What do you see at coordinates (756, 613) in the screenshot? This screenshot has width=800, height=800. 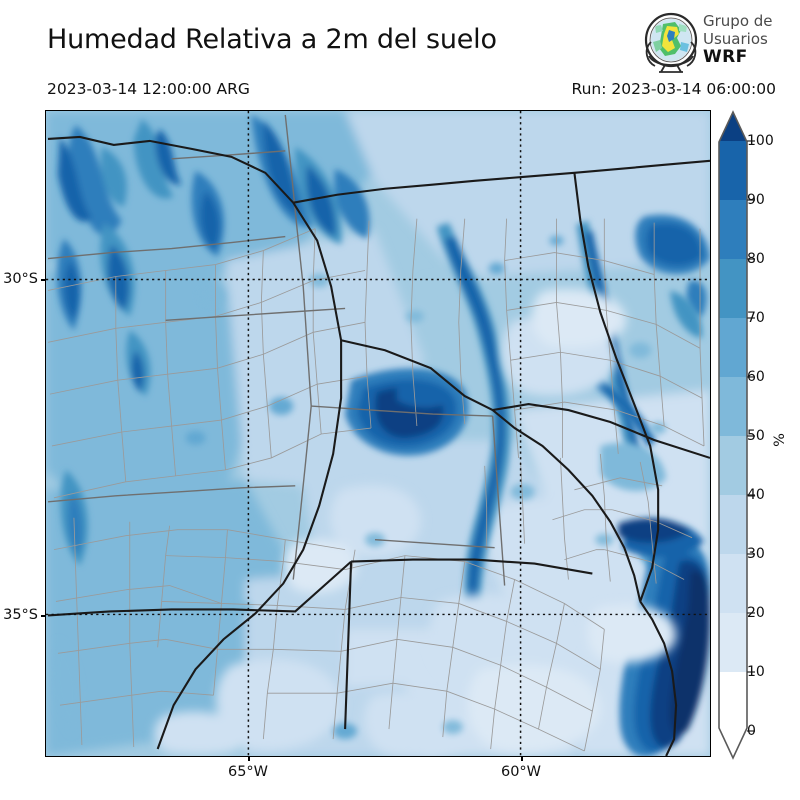 I see `colorbar-label-20: 20` at bounding box center [756, 613].